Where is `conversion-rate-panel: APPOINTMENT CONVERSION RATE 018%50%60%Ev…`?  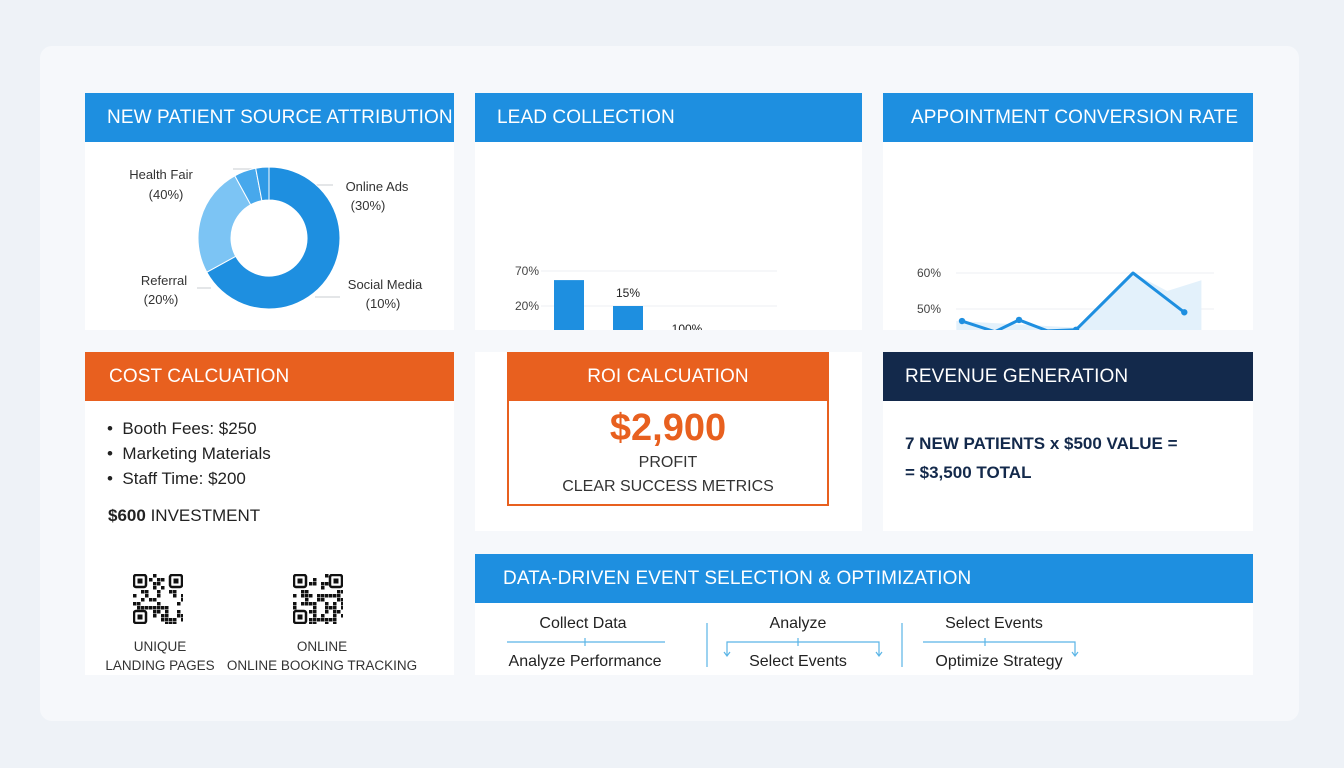
conversion-rate-panel: APPOINTMENT CONVERSION RATE 018%50%60%Ev… is located at coordinates (1068, 211).